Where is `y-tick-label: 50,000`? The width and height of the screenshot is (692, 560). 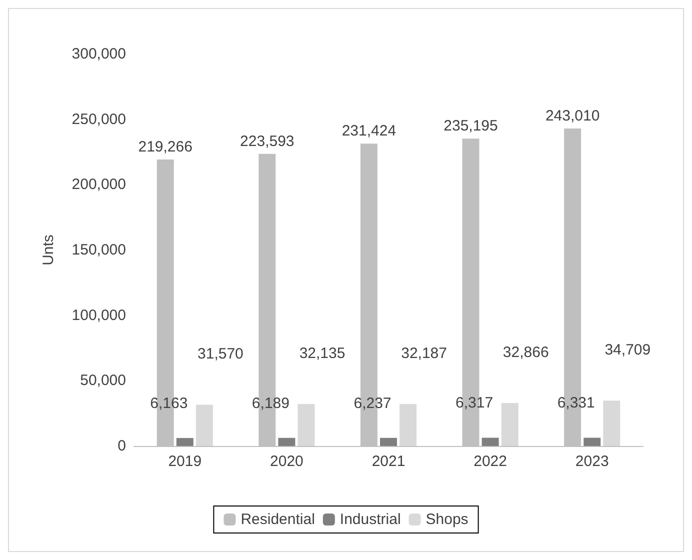 y-tick-label: 50,000 is located at coordinates (103, 381).